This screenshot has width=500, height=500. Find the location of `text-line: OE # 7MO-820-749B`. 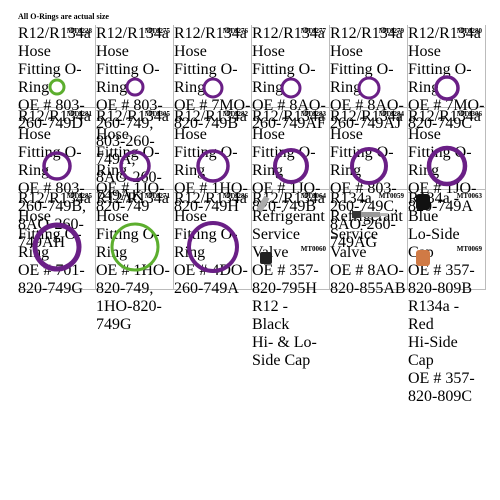

text-line: OE # 7MO-820-749B is located at coordinates (212, 114).